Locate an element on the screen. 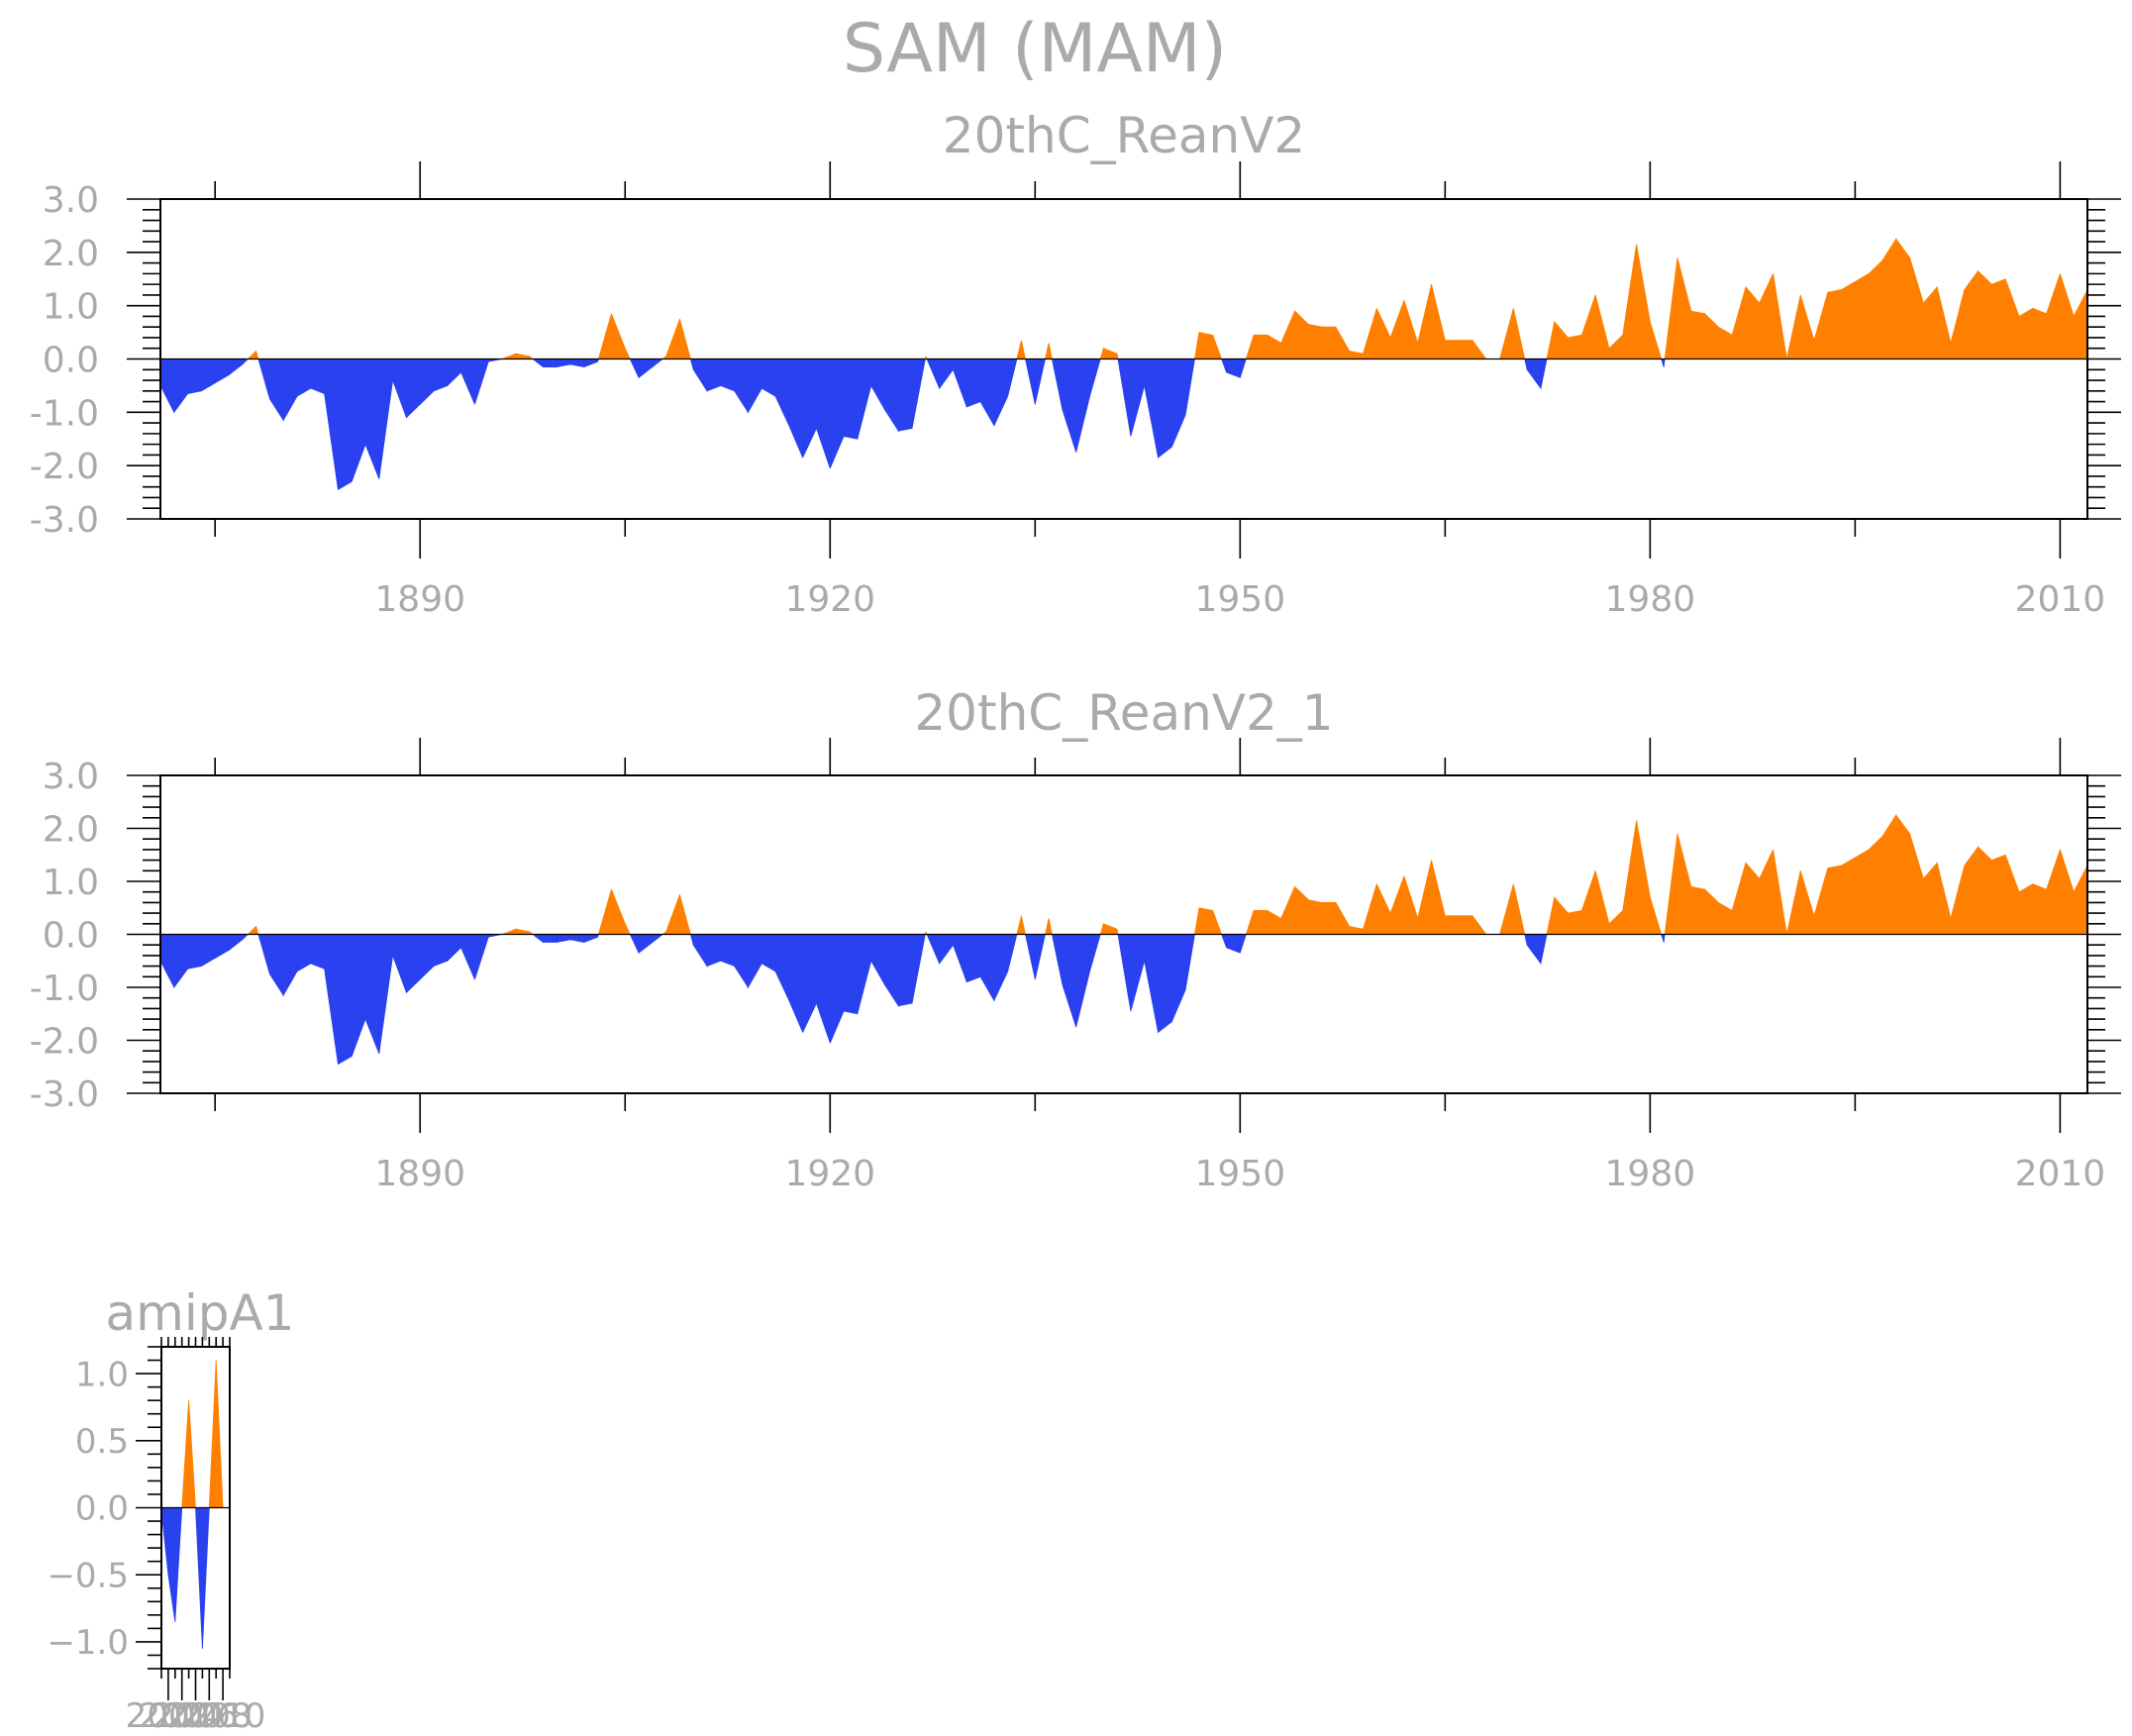  y-tick-label: 3.0 is located at coordinates (71, 777).